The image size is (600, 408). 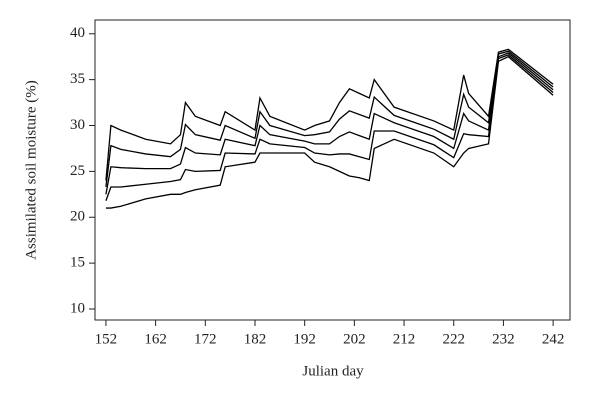 What do you see at coordinates (77, 171) in the screenshot?
I see `y-tick-label: 25` at bounding box center [77, 171].